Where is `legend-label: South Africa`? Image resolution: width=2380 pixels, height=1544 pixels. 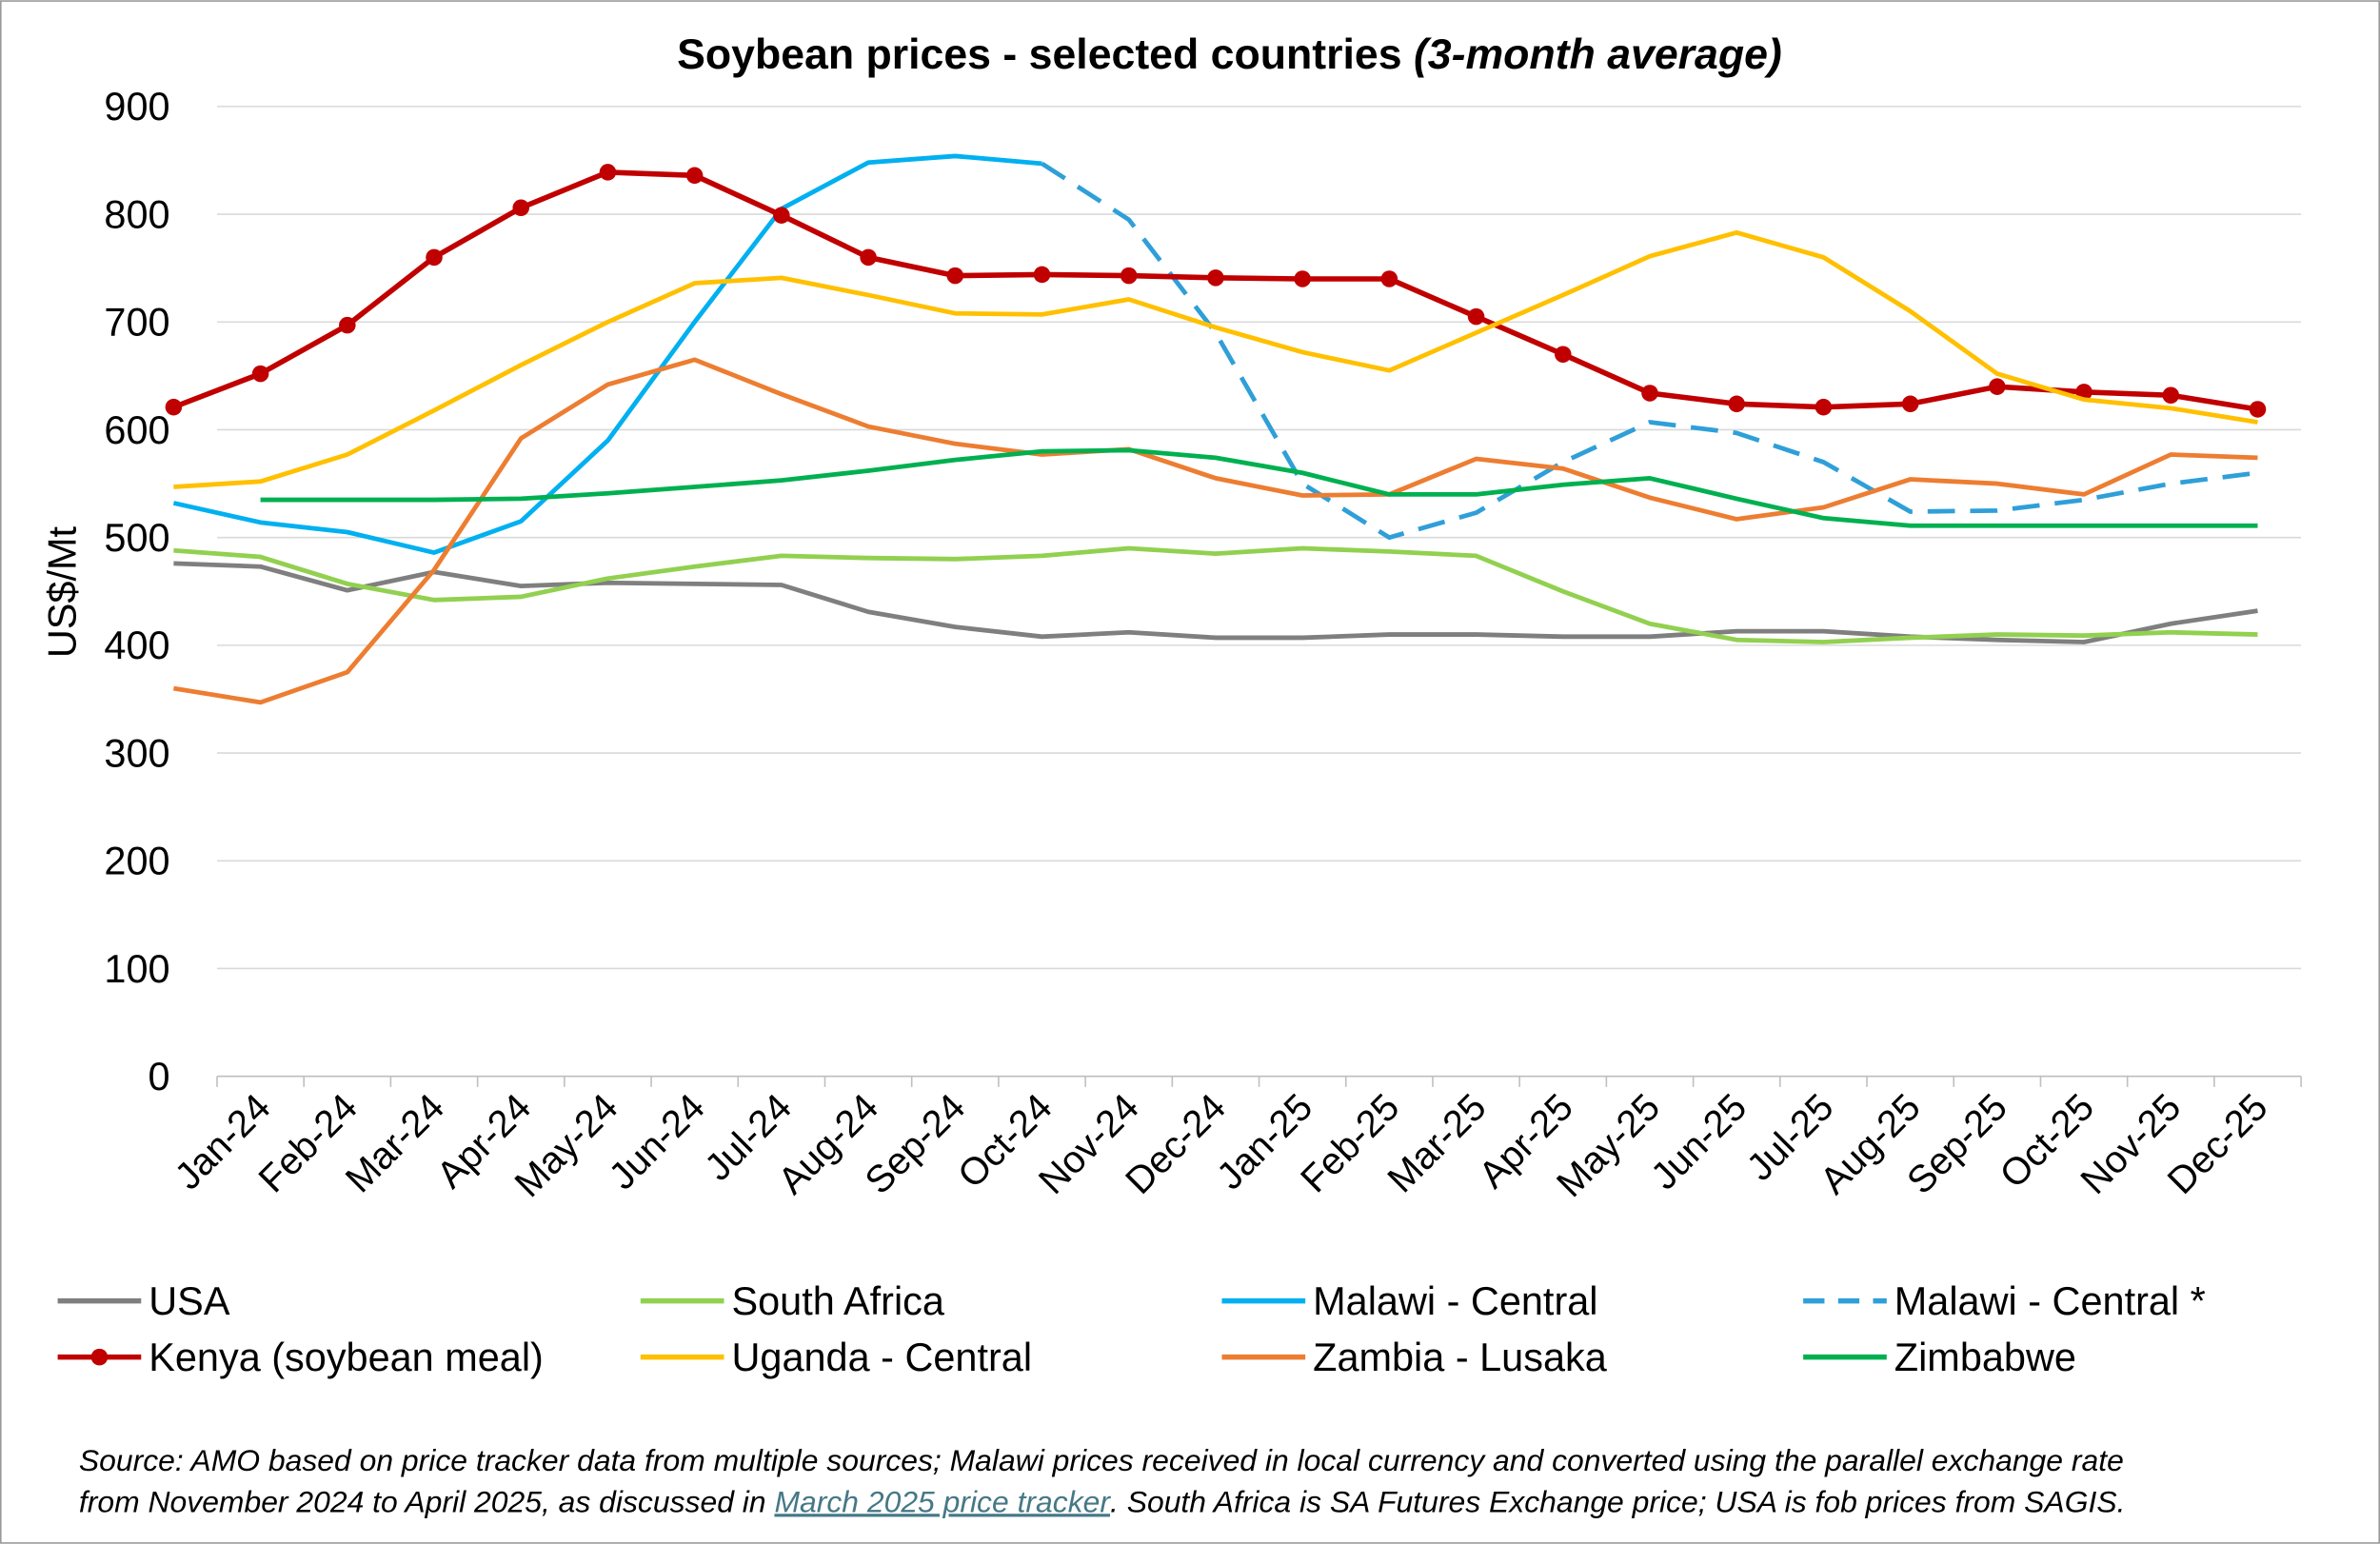
legend-label: South Africa is located at coordinates (837, 1300).